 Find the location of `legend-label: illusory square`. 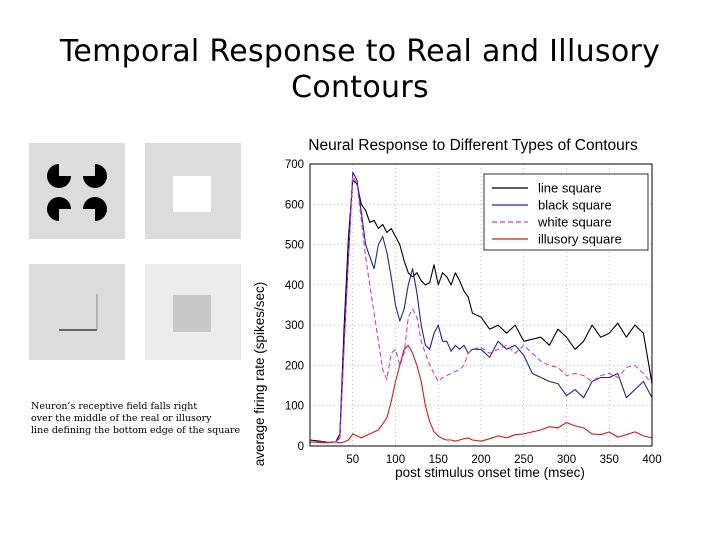

legend-label: illusory square is located at coordinates (580, 239).